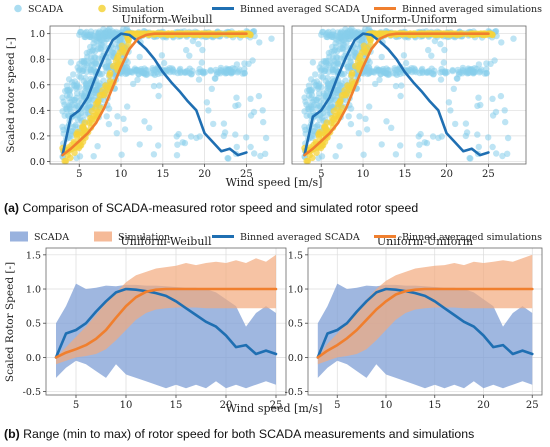 This screenshot has width=550, height=447. What do you see at coordinates (295, 358) in the screenshot?
I see `y-tick-label: 0.0` at bounding box center [295, 358].